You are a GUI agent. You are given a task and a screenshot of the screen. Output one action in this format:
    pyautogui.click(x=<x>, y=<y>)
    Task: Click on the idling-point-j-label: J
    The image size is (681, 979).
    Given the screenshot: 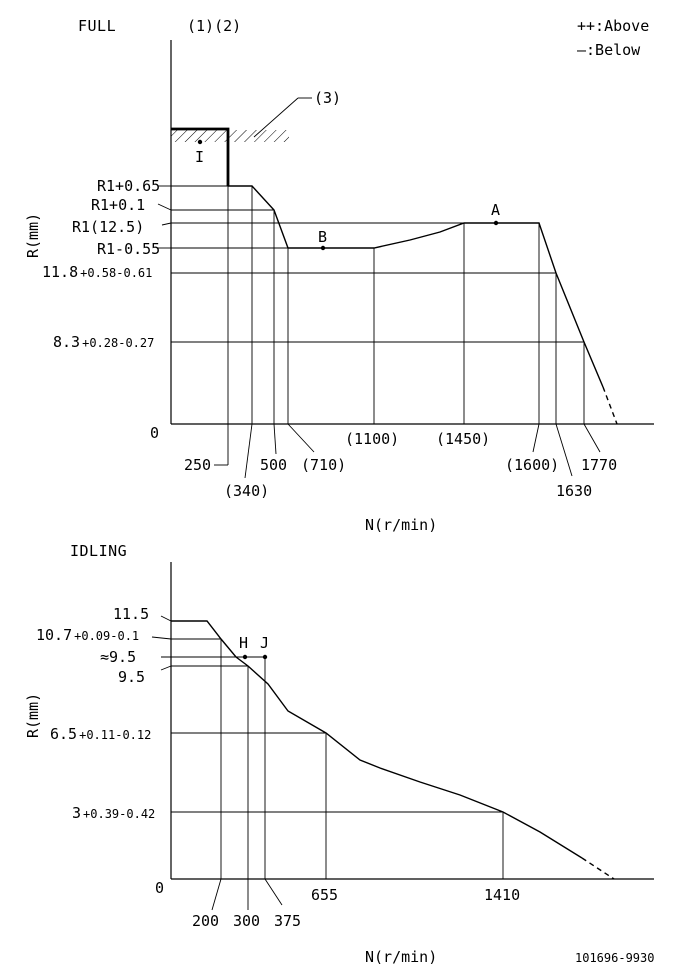 What is the action you would take?
    pyautogui.click(x=264, y=643)
    